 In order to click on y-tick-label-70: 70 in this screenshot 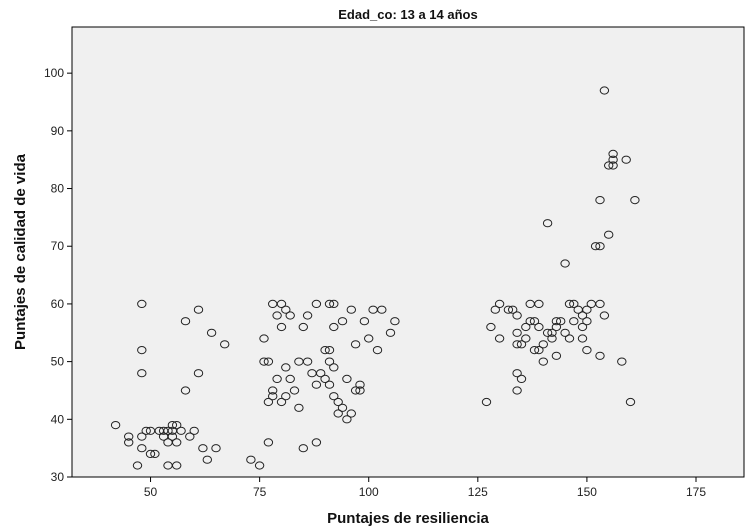, I will do `click(58, 246)`.